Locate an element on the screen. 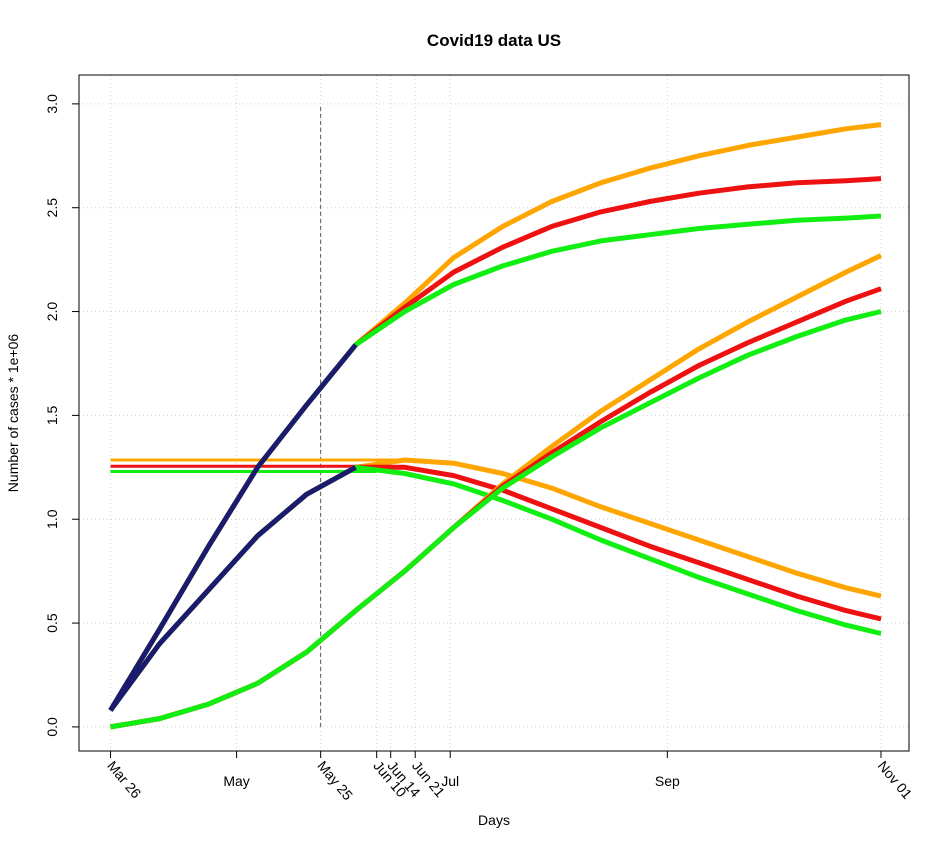  x-tick-label: Nov 01 is located at coordinates (895, 780).